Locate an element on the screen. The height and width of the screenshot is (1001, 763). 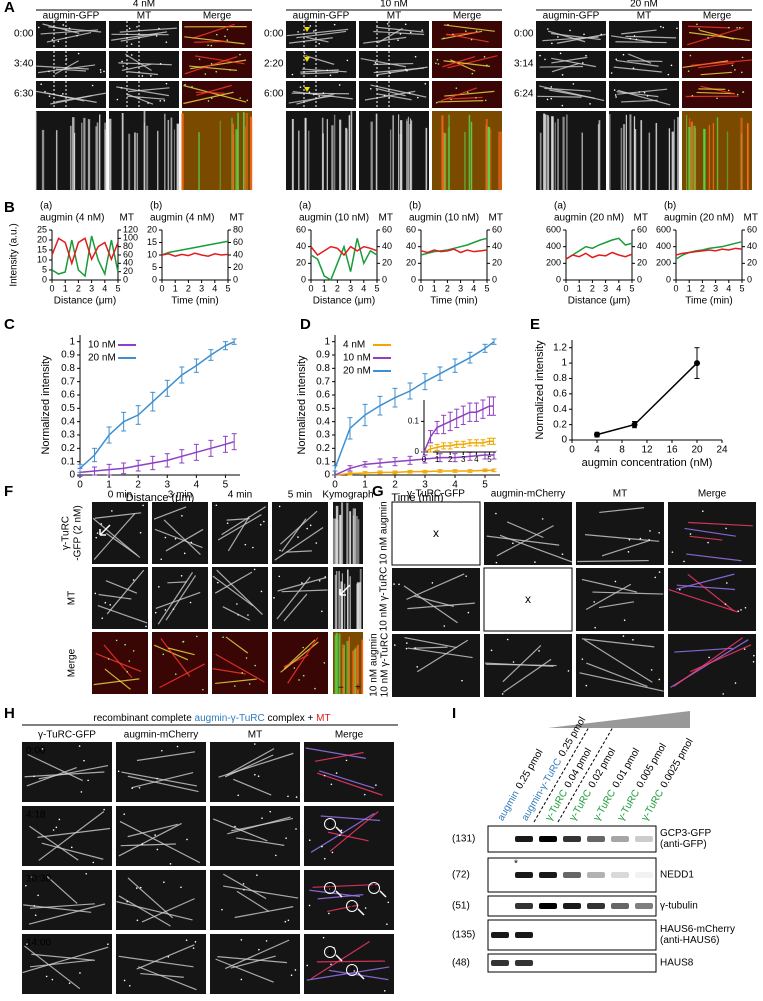
concentration: 20 nM is located at coordinates (644, 5).